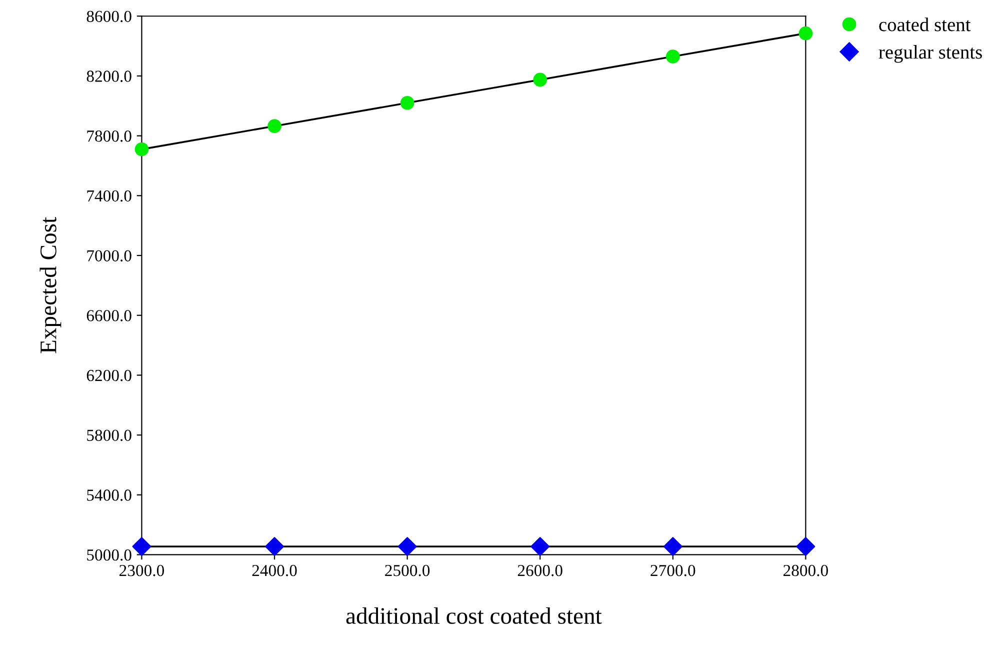  What do you see at coordinates (109, 316) in the screenshot?
I see `y-tick-label: 6600.0` at bounding box center [109, 316].